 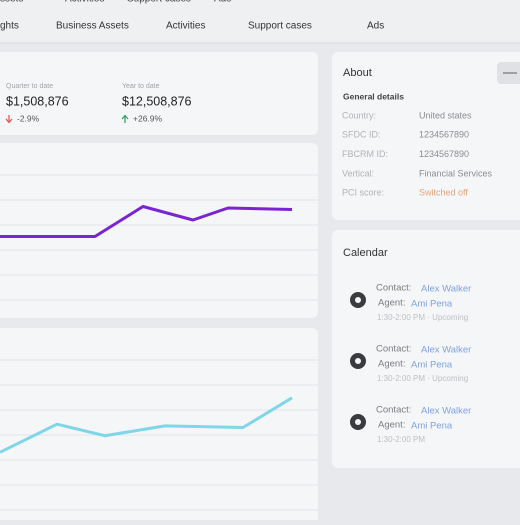 What do you see at coordinates (148, 118) in the screenshot?
I see `stat-change: +26.9%` at bounding box center [148, 118].